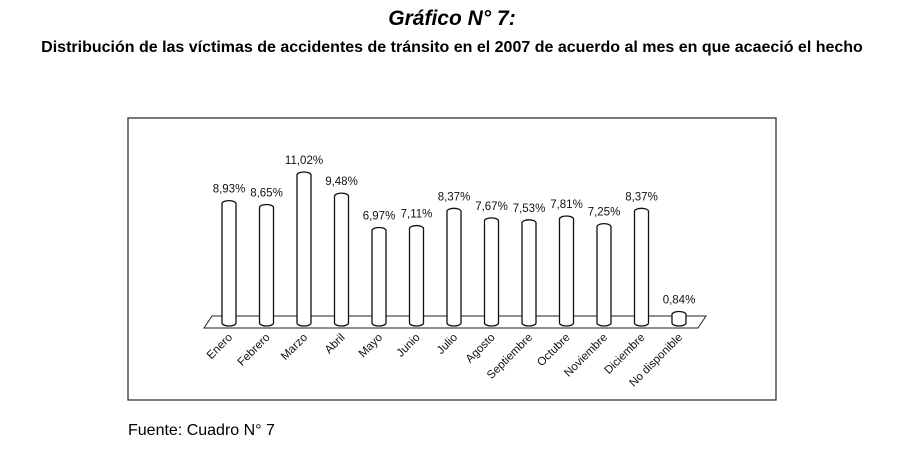 The width and height of the screenshot is (904, 452). Describe the element at coordinates (566, 205) in the screenshot. I see `value-label: 7,81%` at that location.